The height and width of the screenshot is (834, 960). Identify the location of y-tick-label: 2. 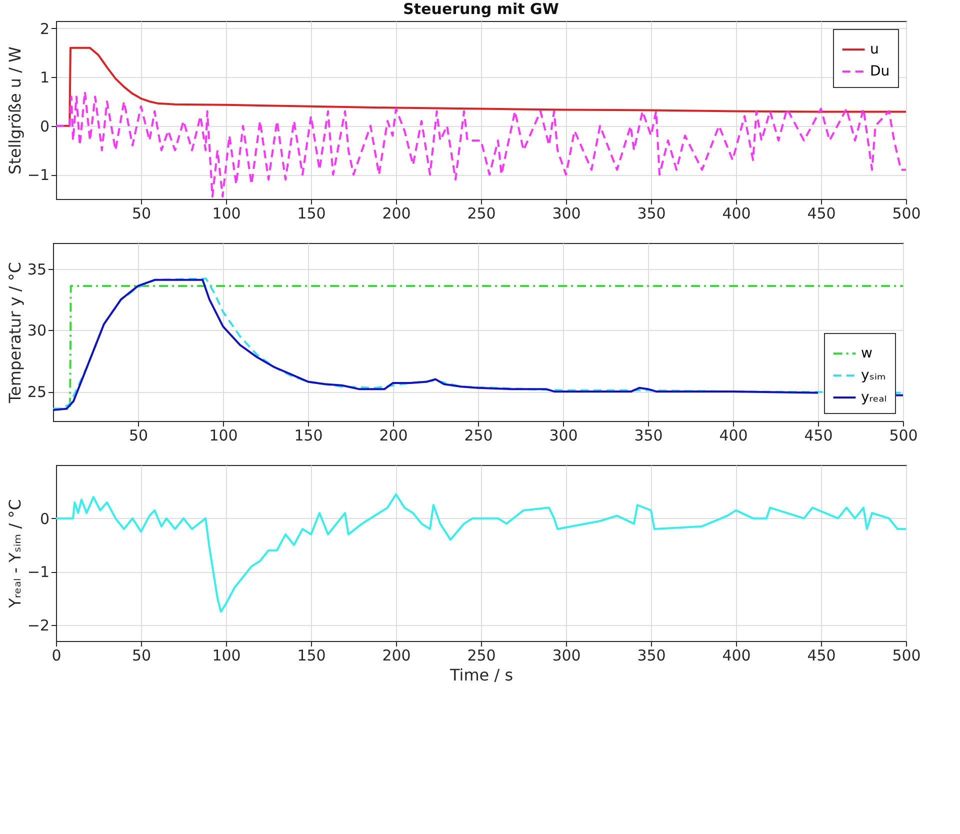
(45, 29).